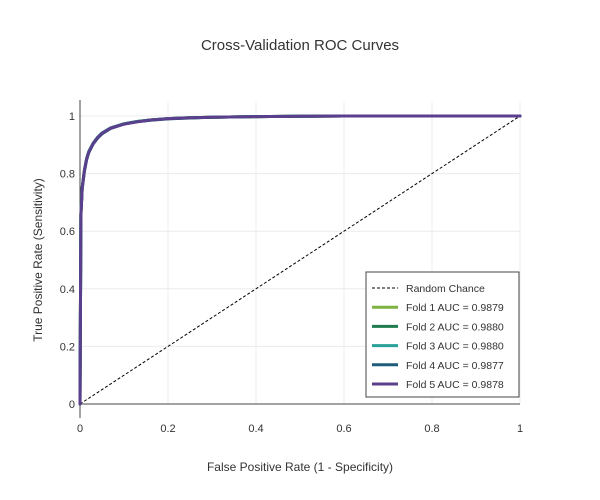 The width and height of the screenshot is (600, 500). Describe the element at coordinates (67, 175) in the screenshot. I see `y-tick-label: 0.8` at that location.